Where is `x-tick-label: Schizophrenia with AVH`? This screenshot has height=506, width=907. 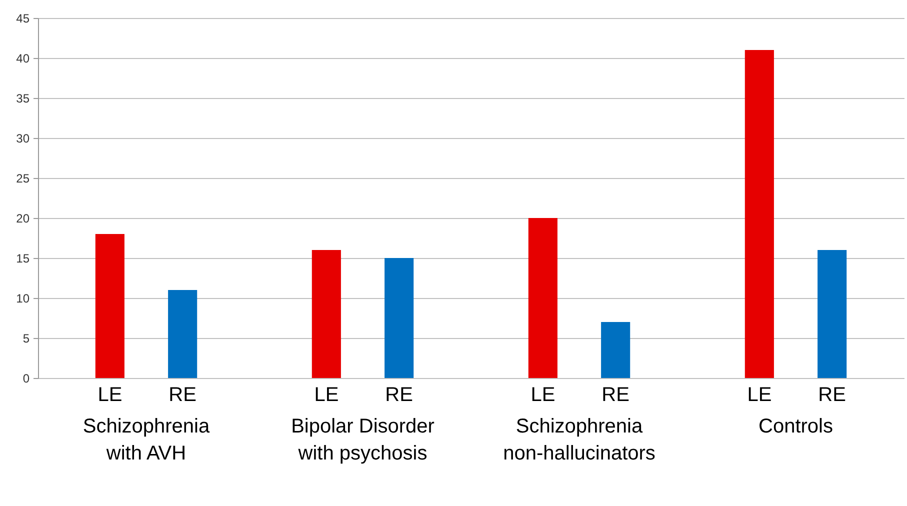
x-tick-label: Schizophrenia with AVH is located at coordinates (146, 440).